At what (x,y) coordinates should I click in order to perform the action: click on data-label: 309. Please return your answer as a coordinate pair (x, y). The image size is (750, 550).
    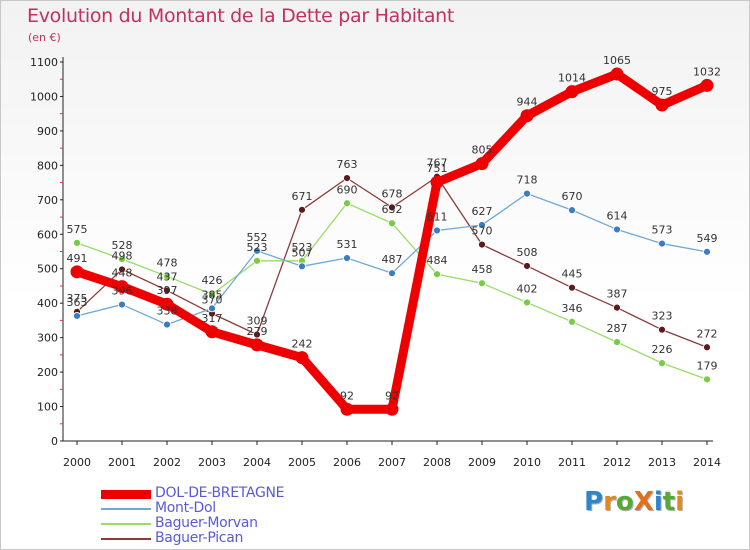
    Looking at the image, I should click on (257, 321).